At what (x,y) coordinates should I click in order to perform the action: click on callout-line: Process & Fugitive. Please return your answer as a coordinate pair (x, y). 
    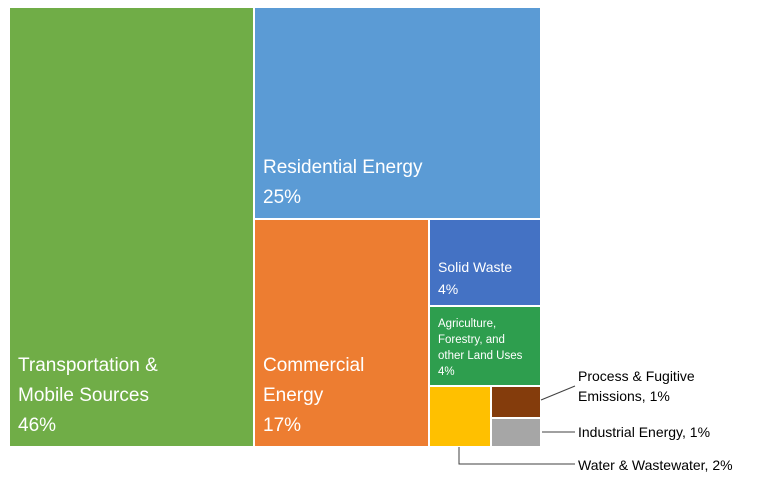
    Looking at the image, I should click on (636, 376).